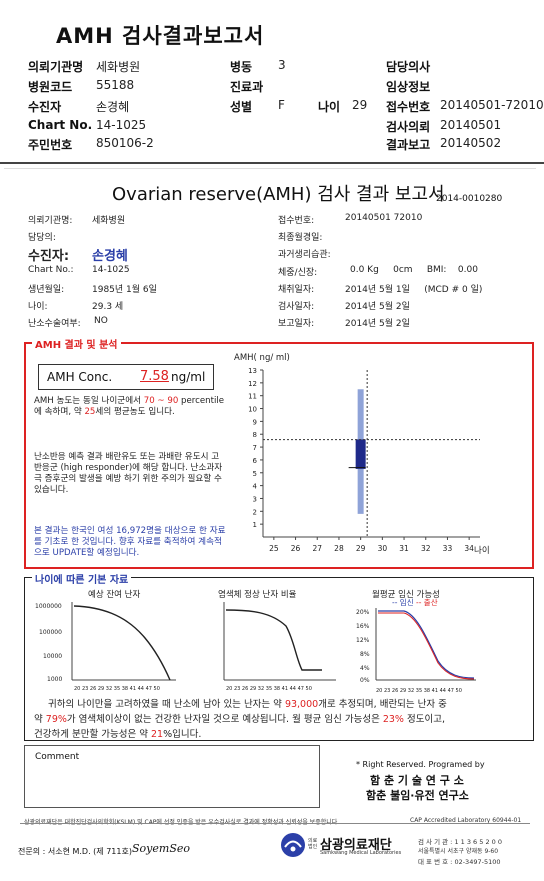 The height and width of the screenshot is (881, 544). What do you see at coordinates (115, 85) in the screenshot?
I see `hospital-code-value: 55188` at bounding box center [115, 85].